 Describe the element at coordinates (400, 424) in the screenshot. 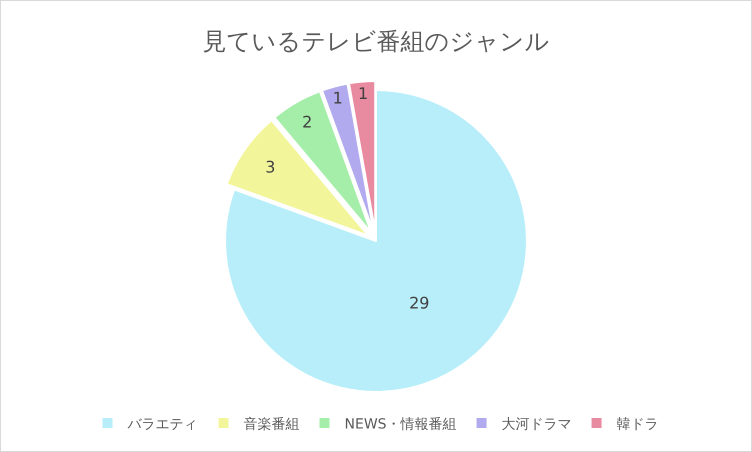

I see `legend-label: NEWS・情報番組` at that location.